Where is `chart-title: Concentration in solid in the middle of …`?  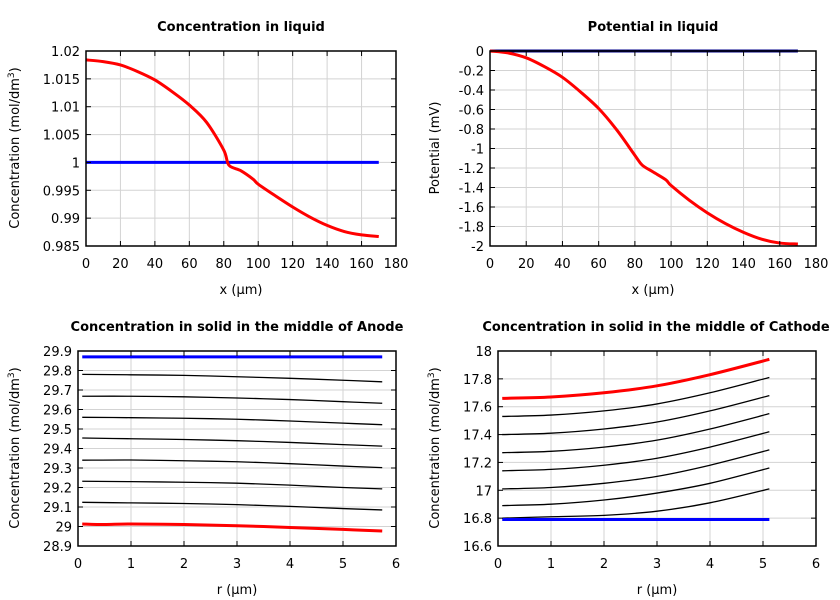
chart-title: Concentration in solid in the middle of … is located at coordinates (237, 327).